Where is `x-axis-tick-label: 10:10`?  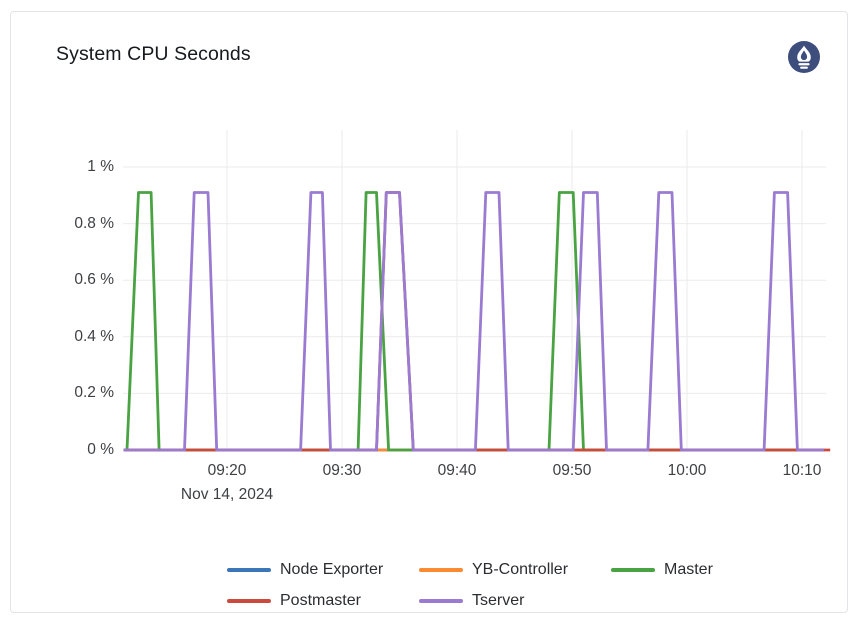 x-axis-tick-label: 10:10 is located at coordinates (802, 470).